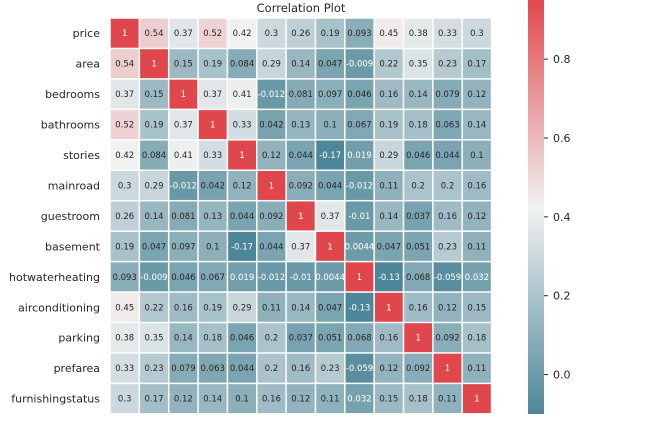  What do you see at coordinates (70, 125) in the screenshot?
I see `row-label: bathrooms` at bounding box center [70, 125].